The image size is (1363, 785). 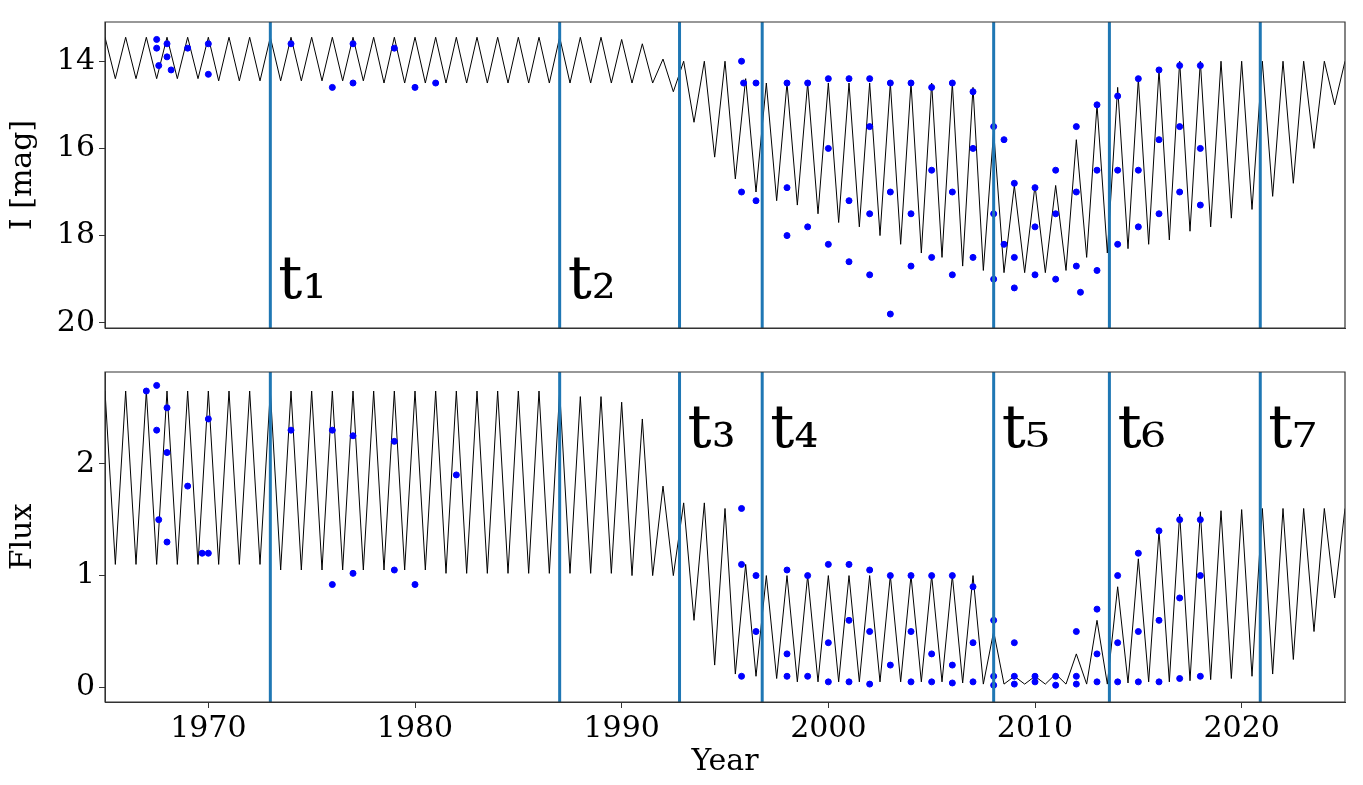 I want to click on y-tick-label: 18, so click(x=75, y=233).